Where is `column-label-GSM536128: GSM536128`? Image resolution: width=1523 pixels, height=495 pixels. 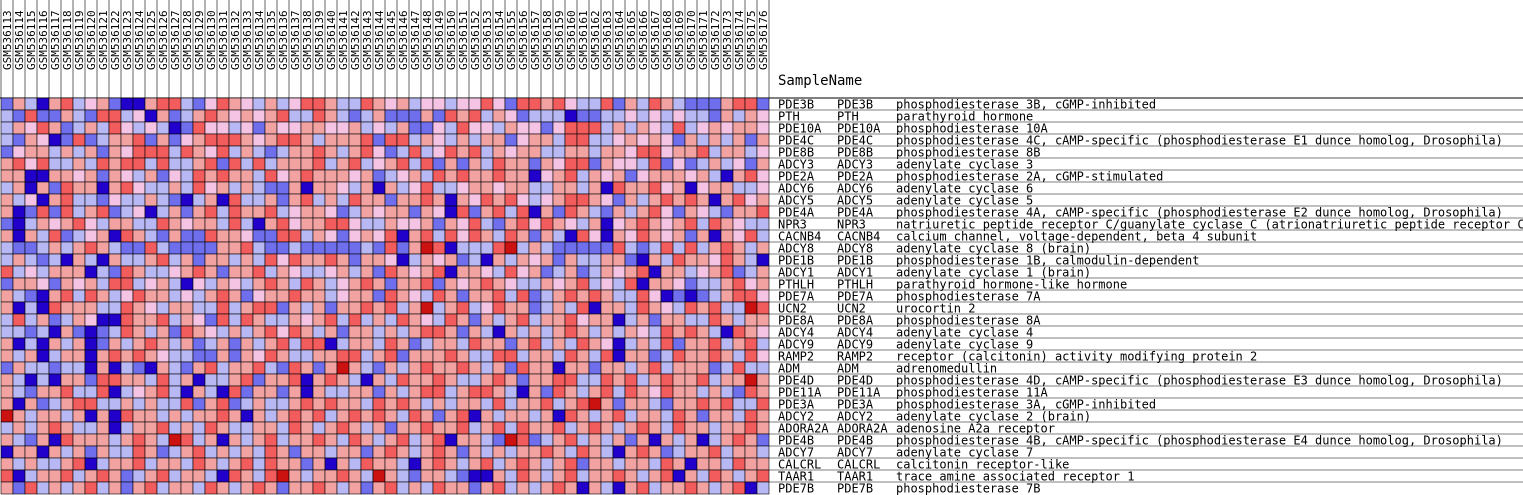 column-label-GSM536128: GSM536128 is located at coordinates (187, 40).